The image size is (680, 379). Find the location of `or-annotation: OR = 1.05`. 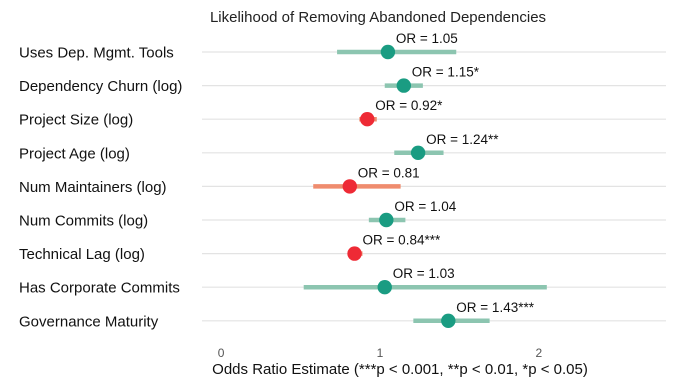

or-annotation: OR = 1.05 is located at coordinates (427, 38).